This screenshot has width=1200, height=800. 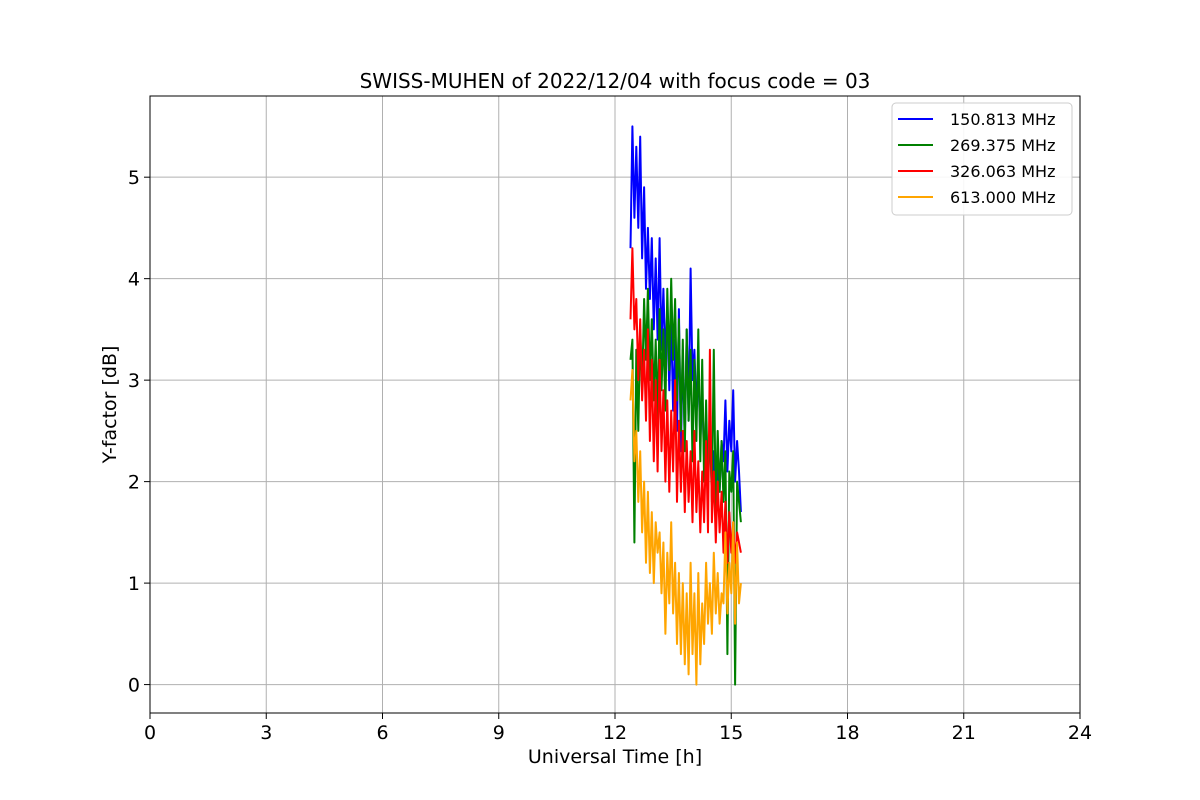 I want to click on x-tick-label: 9, so click(x=499, y=733).